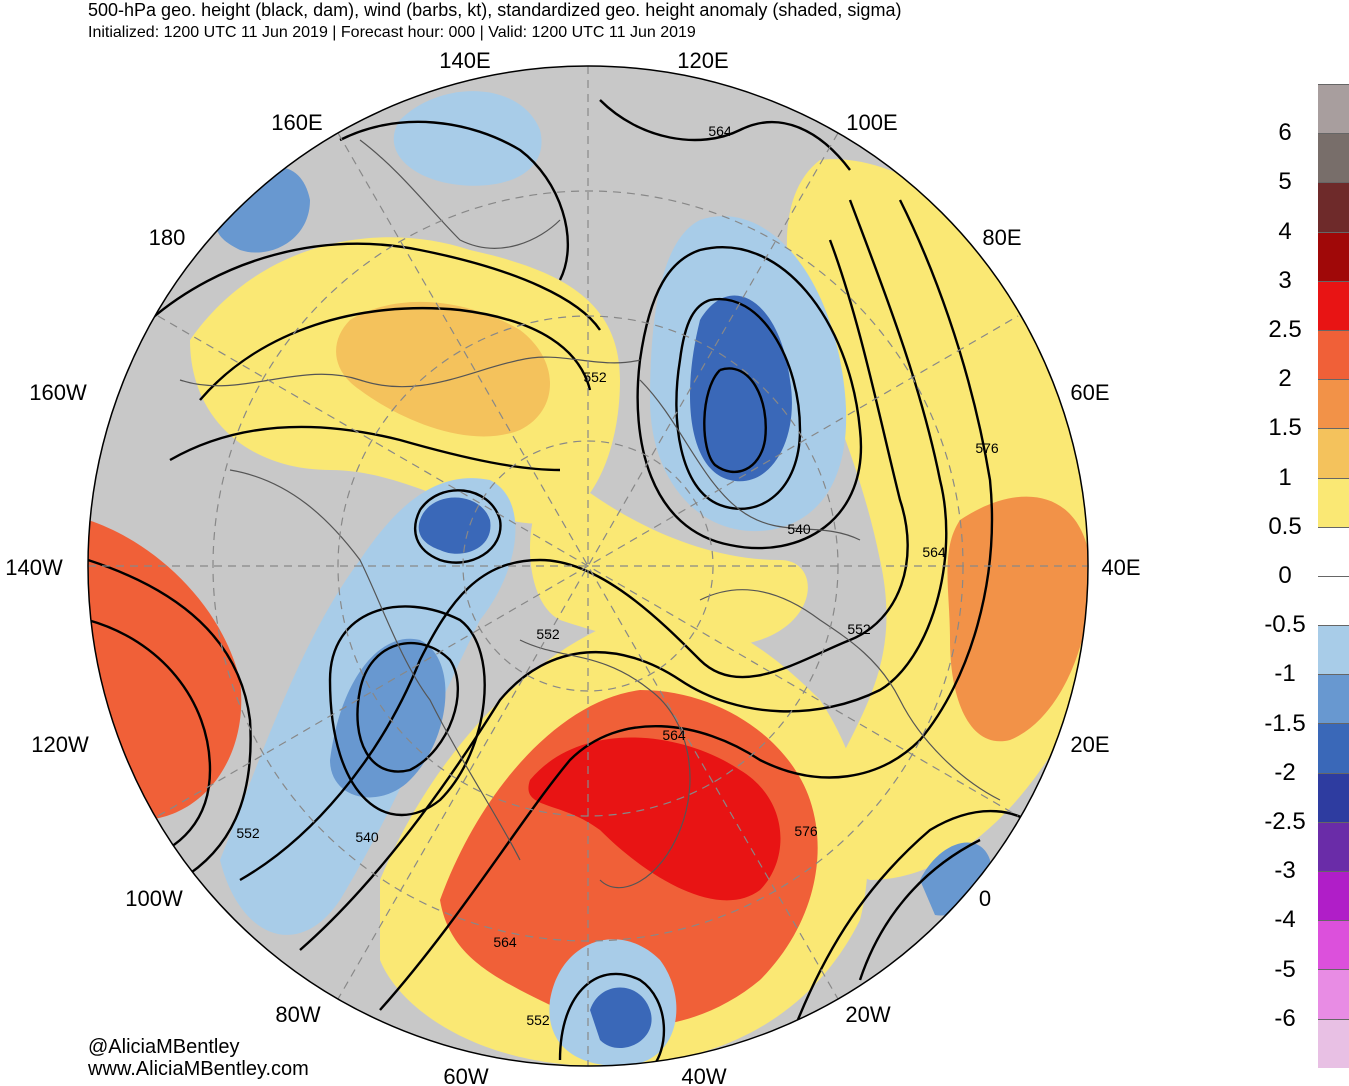 The image size is (1349, 1086). What do you see at coordinates (1285, 1018) in the screenshot?
I see `colorbar-label: -6` at bounding box center [1285, 1018].